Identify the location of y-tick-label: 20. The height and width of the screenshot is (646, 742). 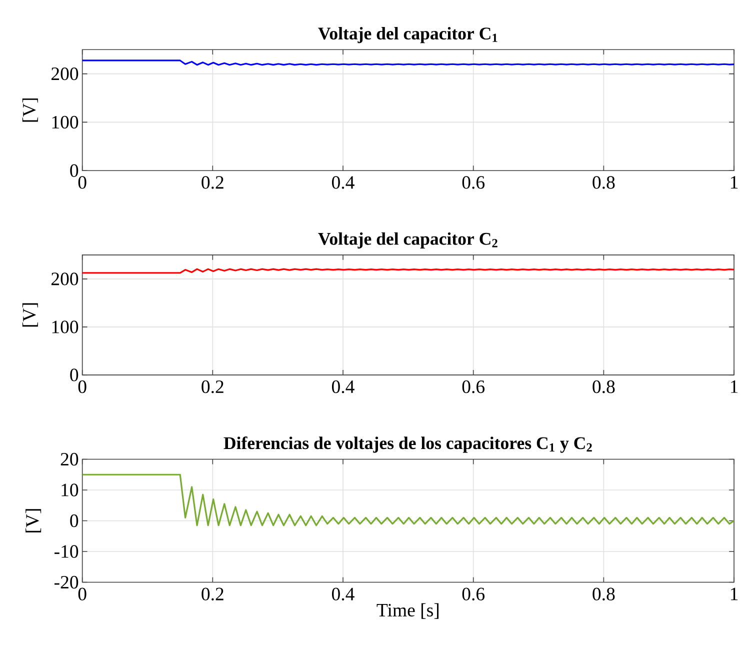
(69, 459).